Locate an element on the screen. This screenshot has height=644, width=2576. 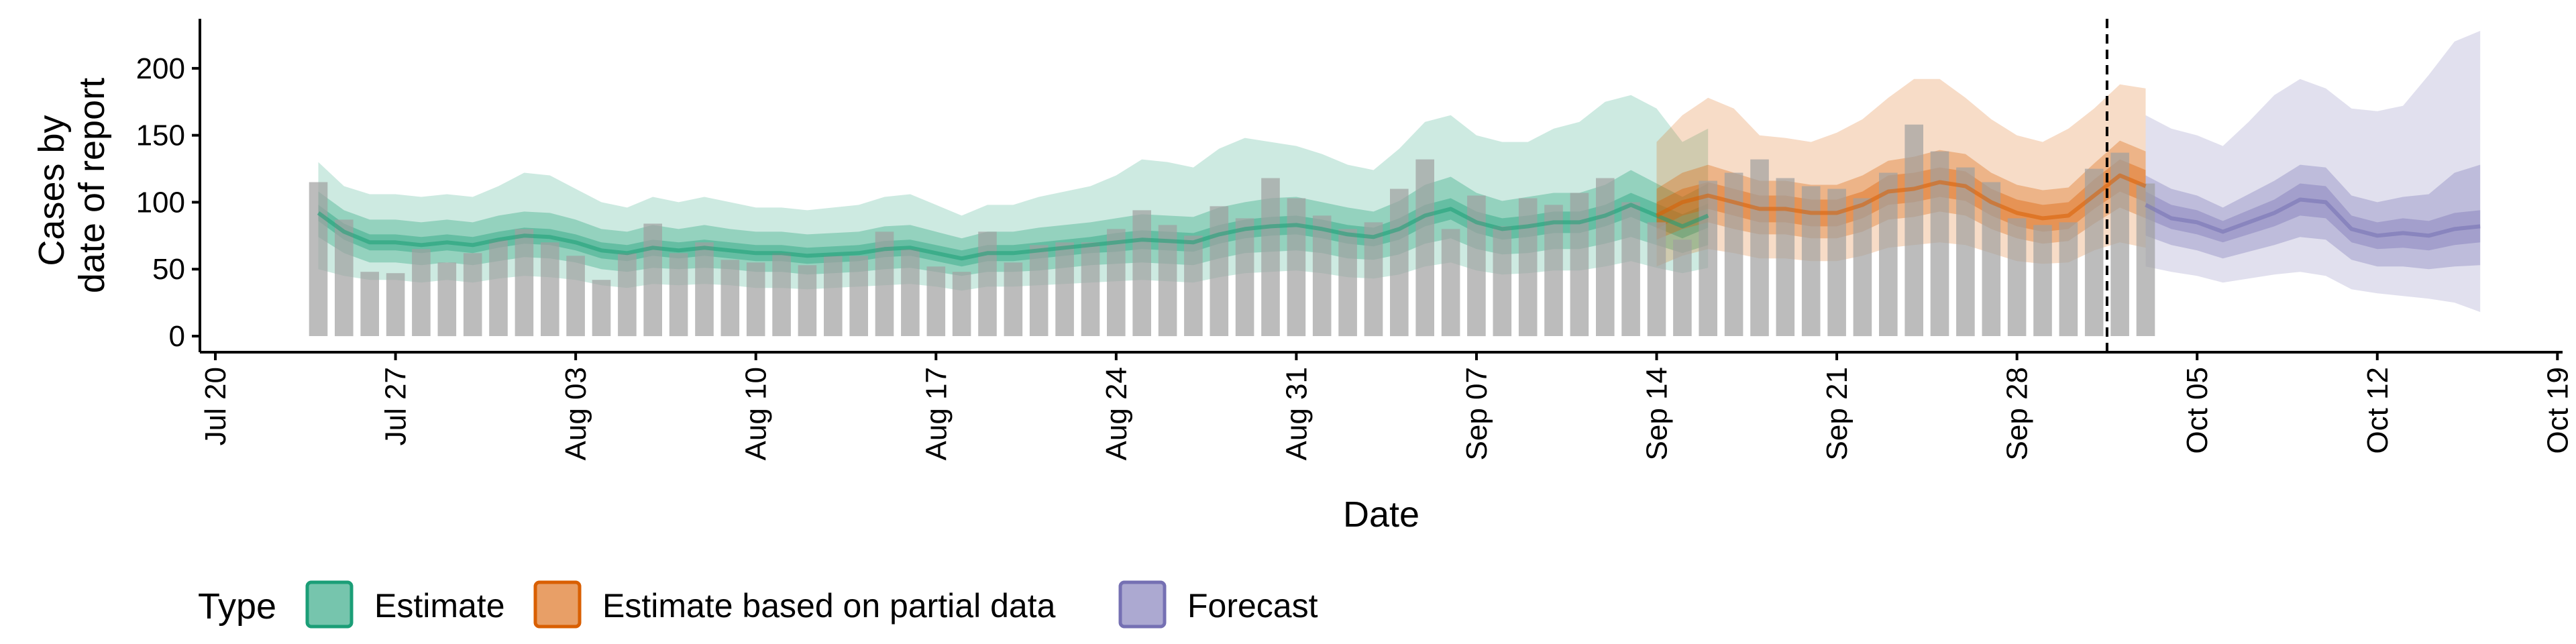
y-axis-title-line-2: date of report is located at coordinates (92, 185).